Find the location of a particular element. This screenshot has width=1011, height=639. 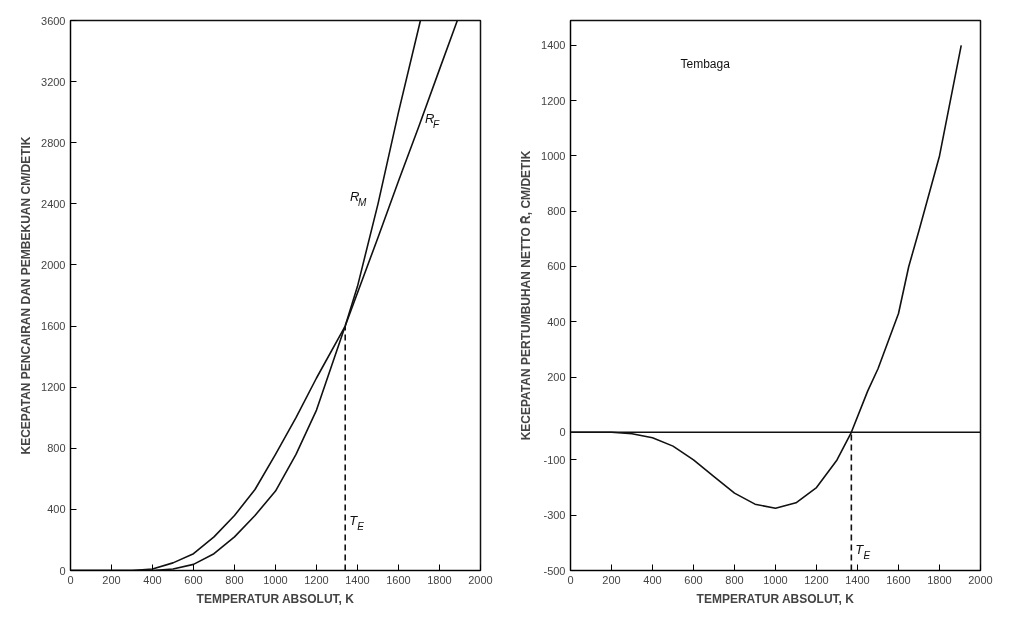

y-tick-label: 2000 is located at coordinates (53, 264).